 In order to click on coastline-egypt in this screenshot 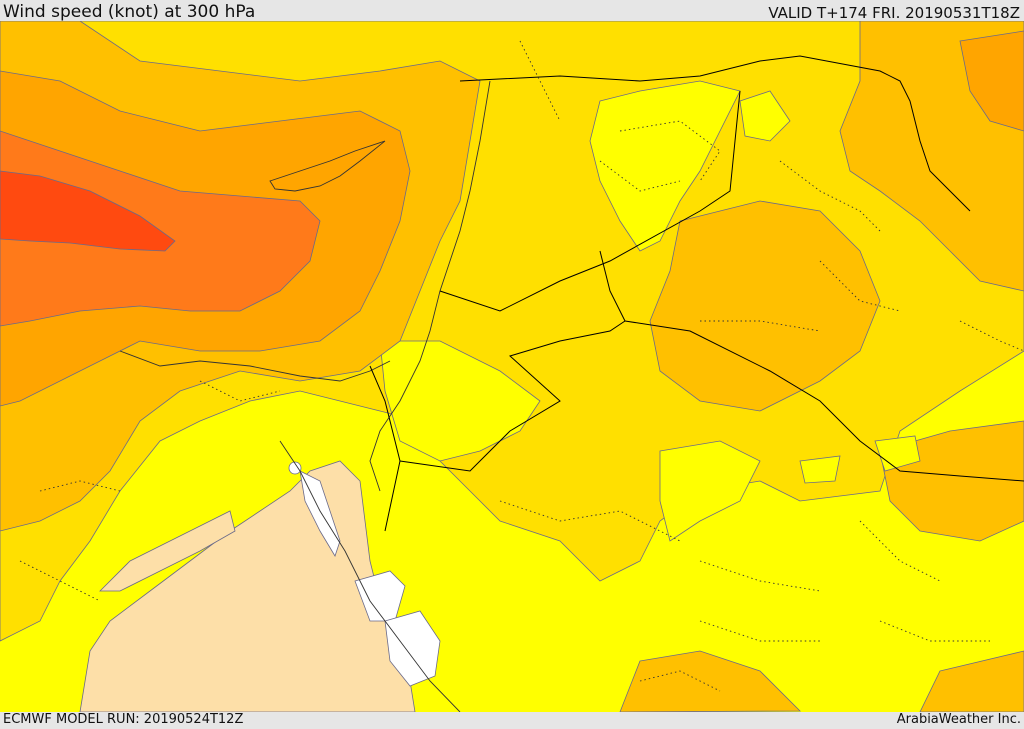, I will do `click(255, 366)`.